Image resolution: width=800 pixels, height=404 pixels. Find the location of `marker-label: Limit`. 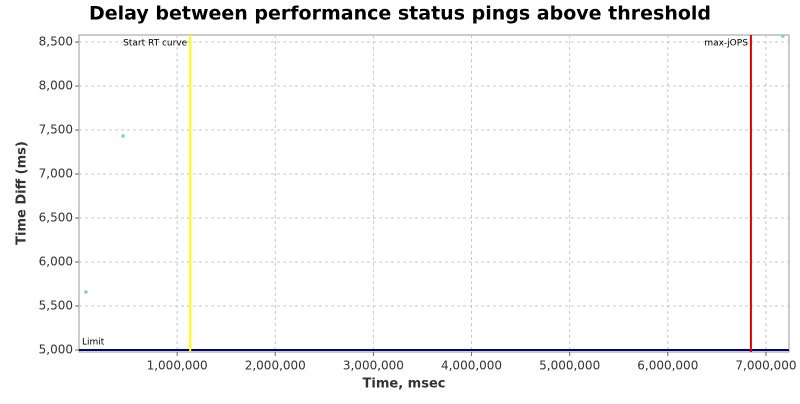

marker-label: Limit is located at coordinates (93, 342).